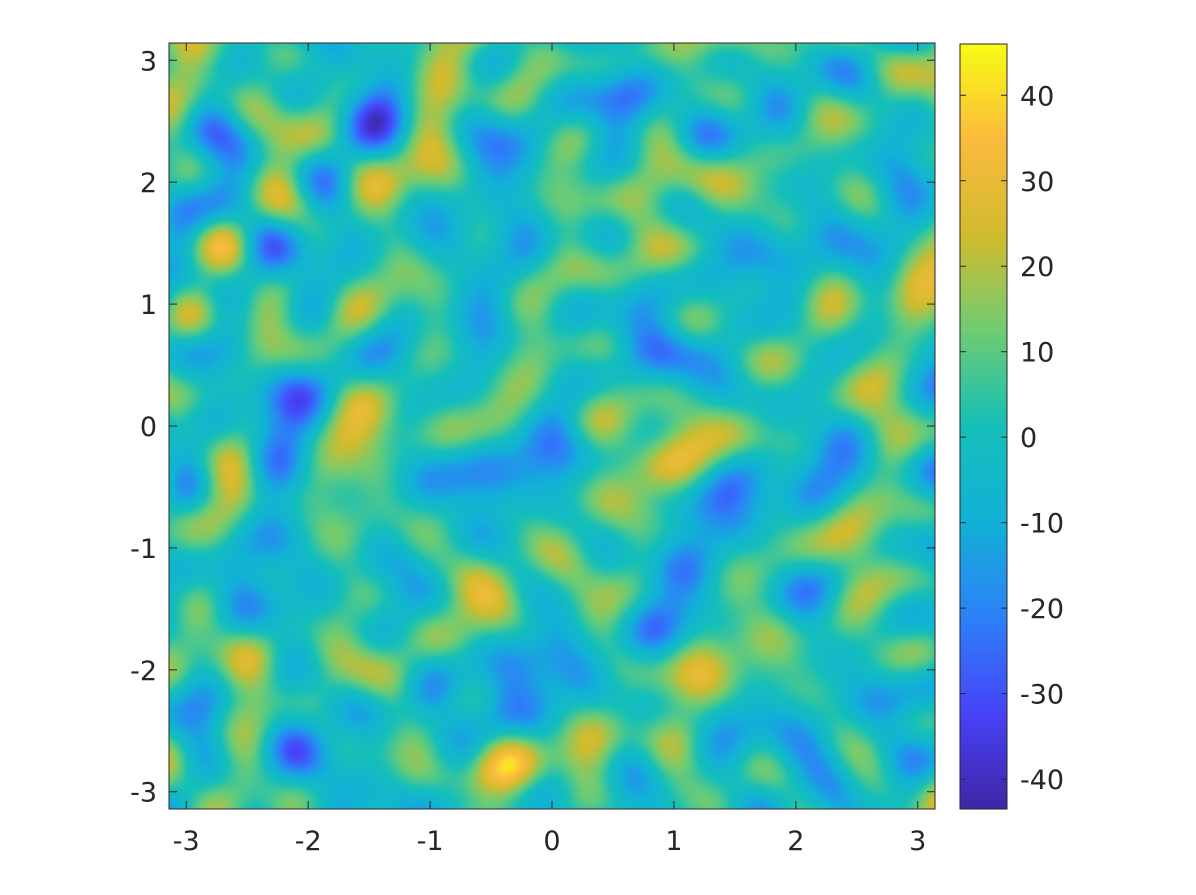 This screenshot has height=895, width=1196. Describe the element at coordinates (1042, 609) in the screenshot. I see `colorbar-tick-label: -20` at that location.